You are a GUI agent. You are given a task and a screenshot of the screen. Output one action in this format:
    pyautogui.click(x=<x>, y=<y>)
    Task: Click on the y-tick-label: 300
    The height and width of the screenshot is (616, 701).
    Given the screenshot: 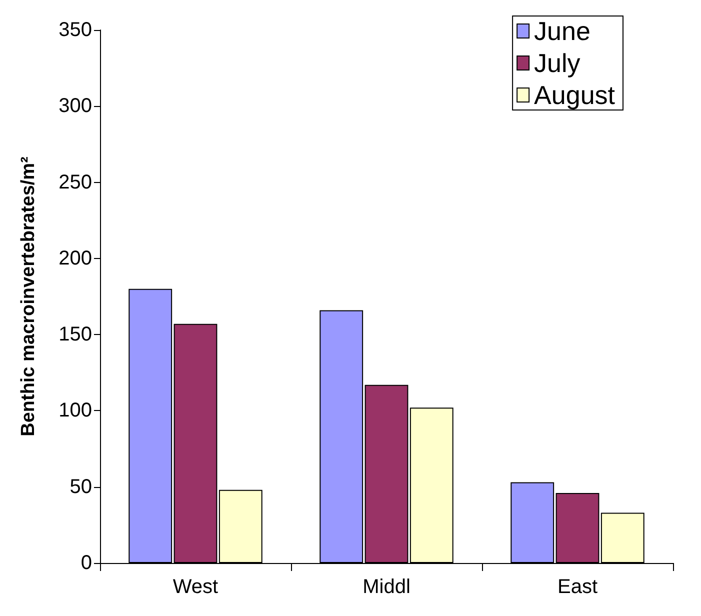 What is the action you would take?
    pyautogui.click(x=75, y=106)
    